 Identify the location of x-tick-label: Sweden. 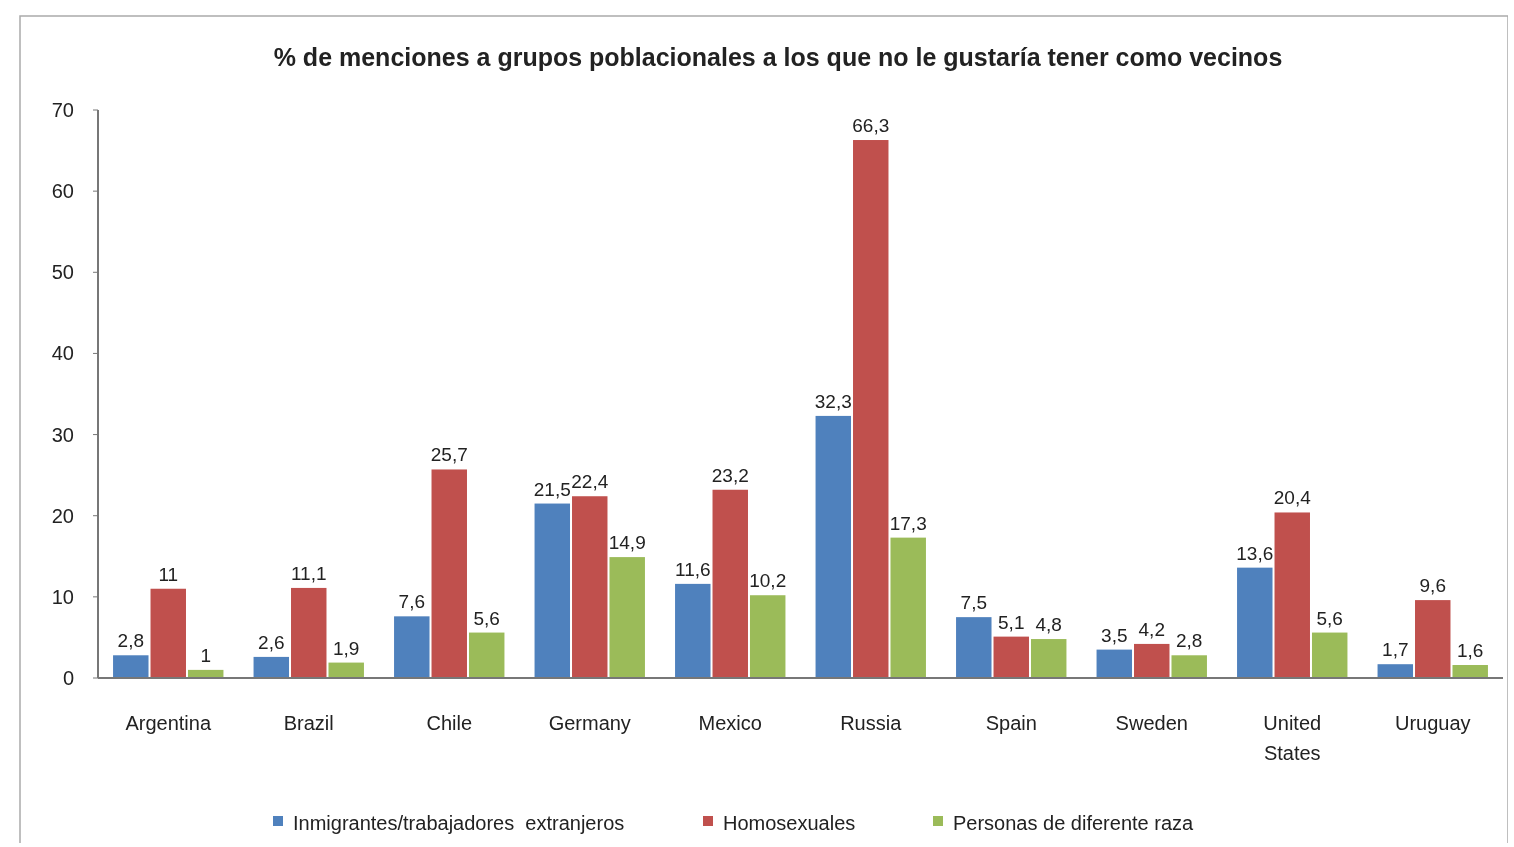
(1151, 723).